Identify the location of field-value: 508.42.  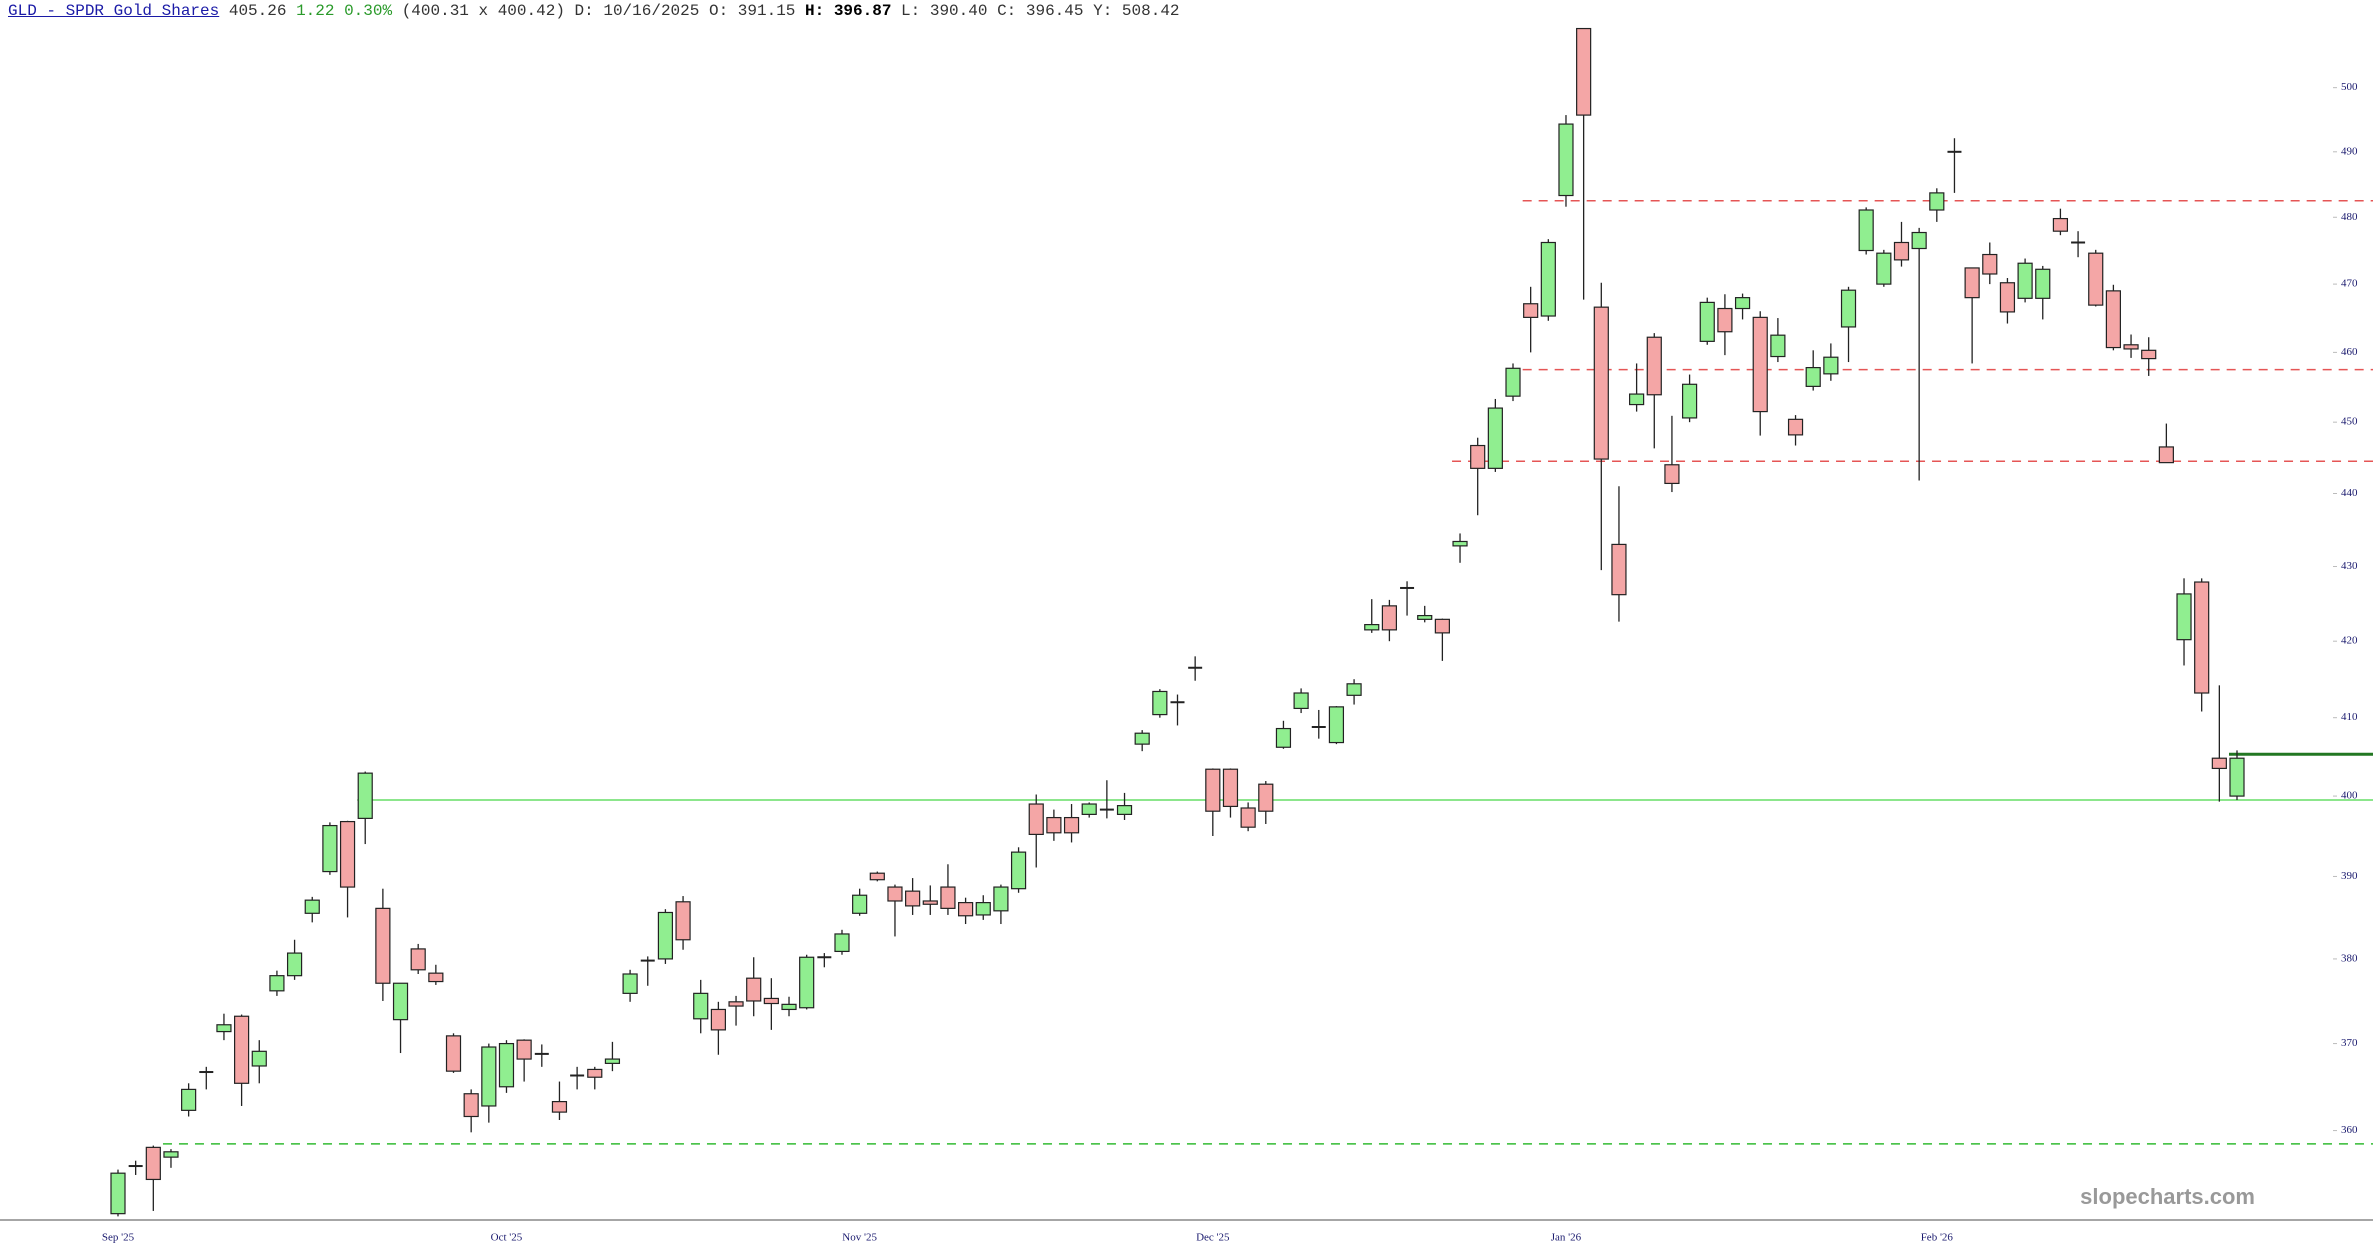
(1150, 11).